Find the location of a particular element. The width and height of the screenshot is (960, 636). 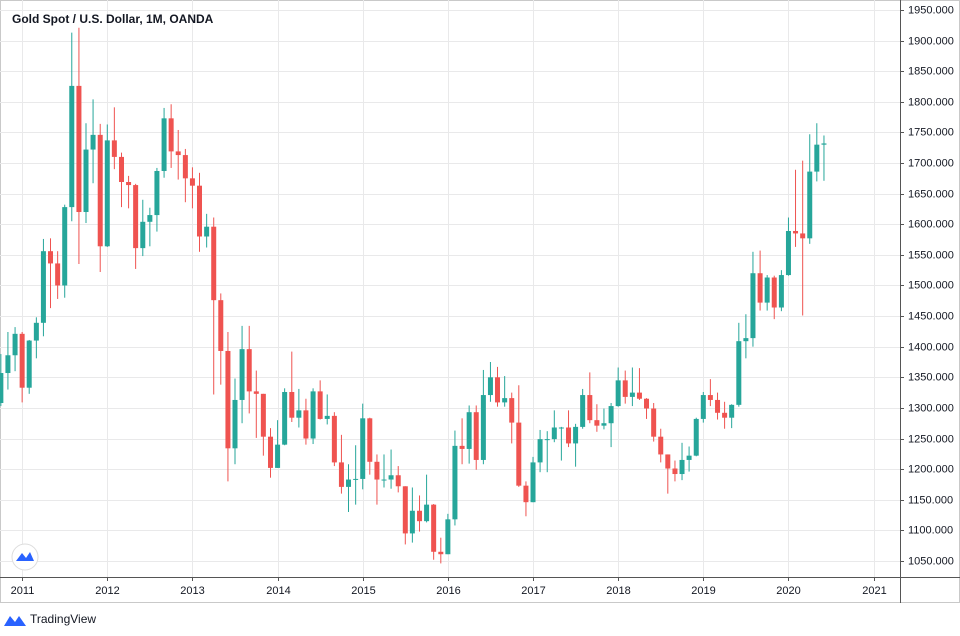

chart-title: Gold Spot / U.S. Dollar, 1M, OANDA is located at coordinates (113, 19).